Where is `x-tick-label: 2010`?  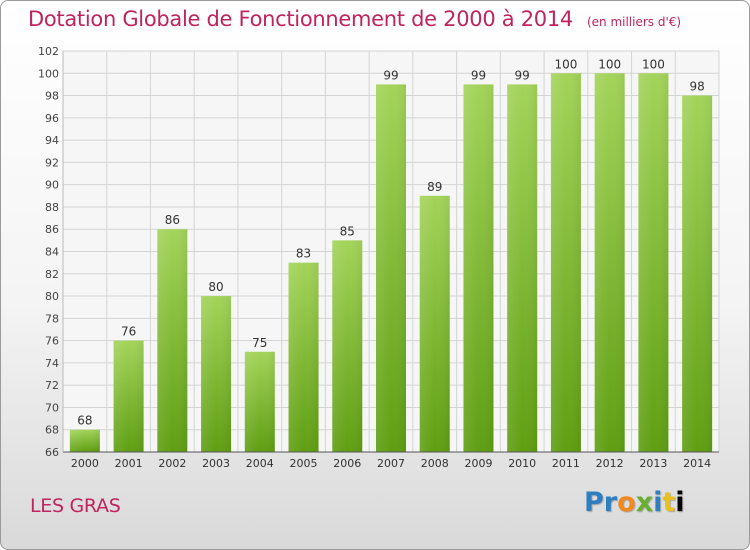 x-tick-label: 2010 is located at coordinates (522, 463).